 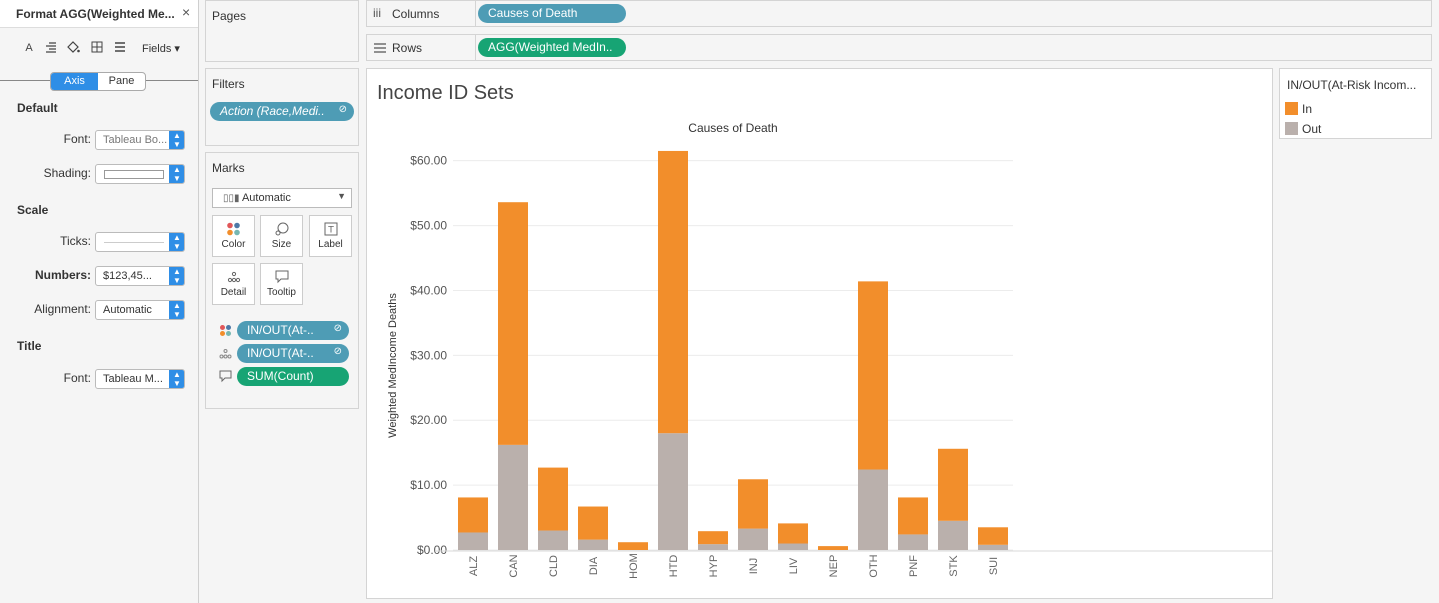 What do you see at coordinates (29, 48) in the screenshot?
I see `font-icon: A` at bounding box center [29, 48].